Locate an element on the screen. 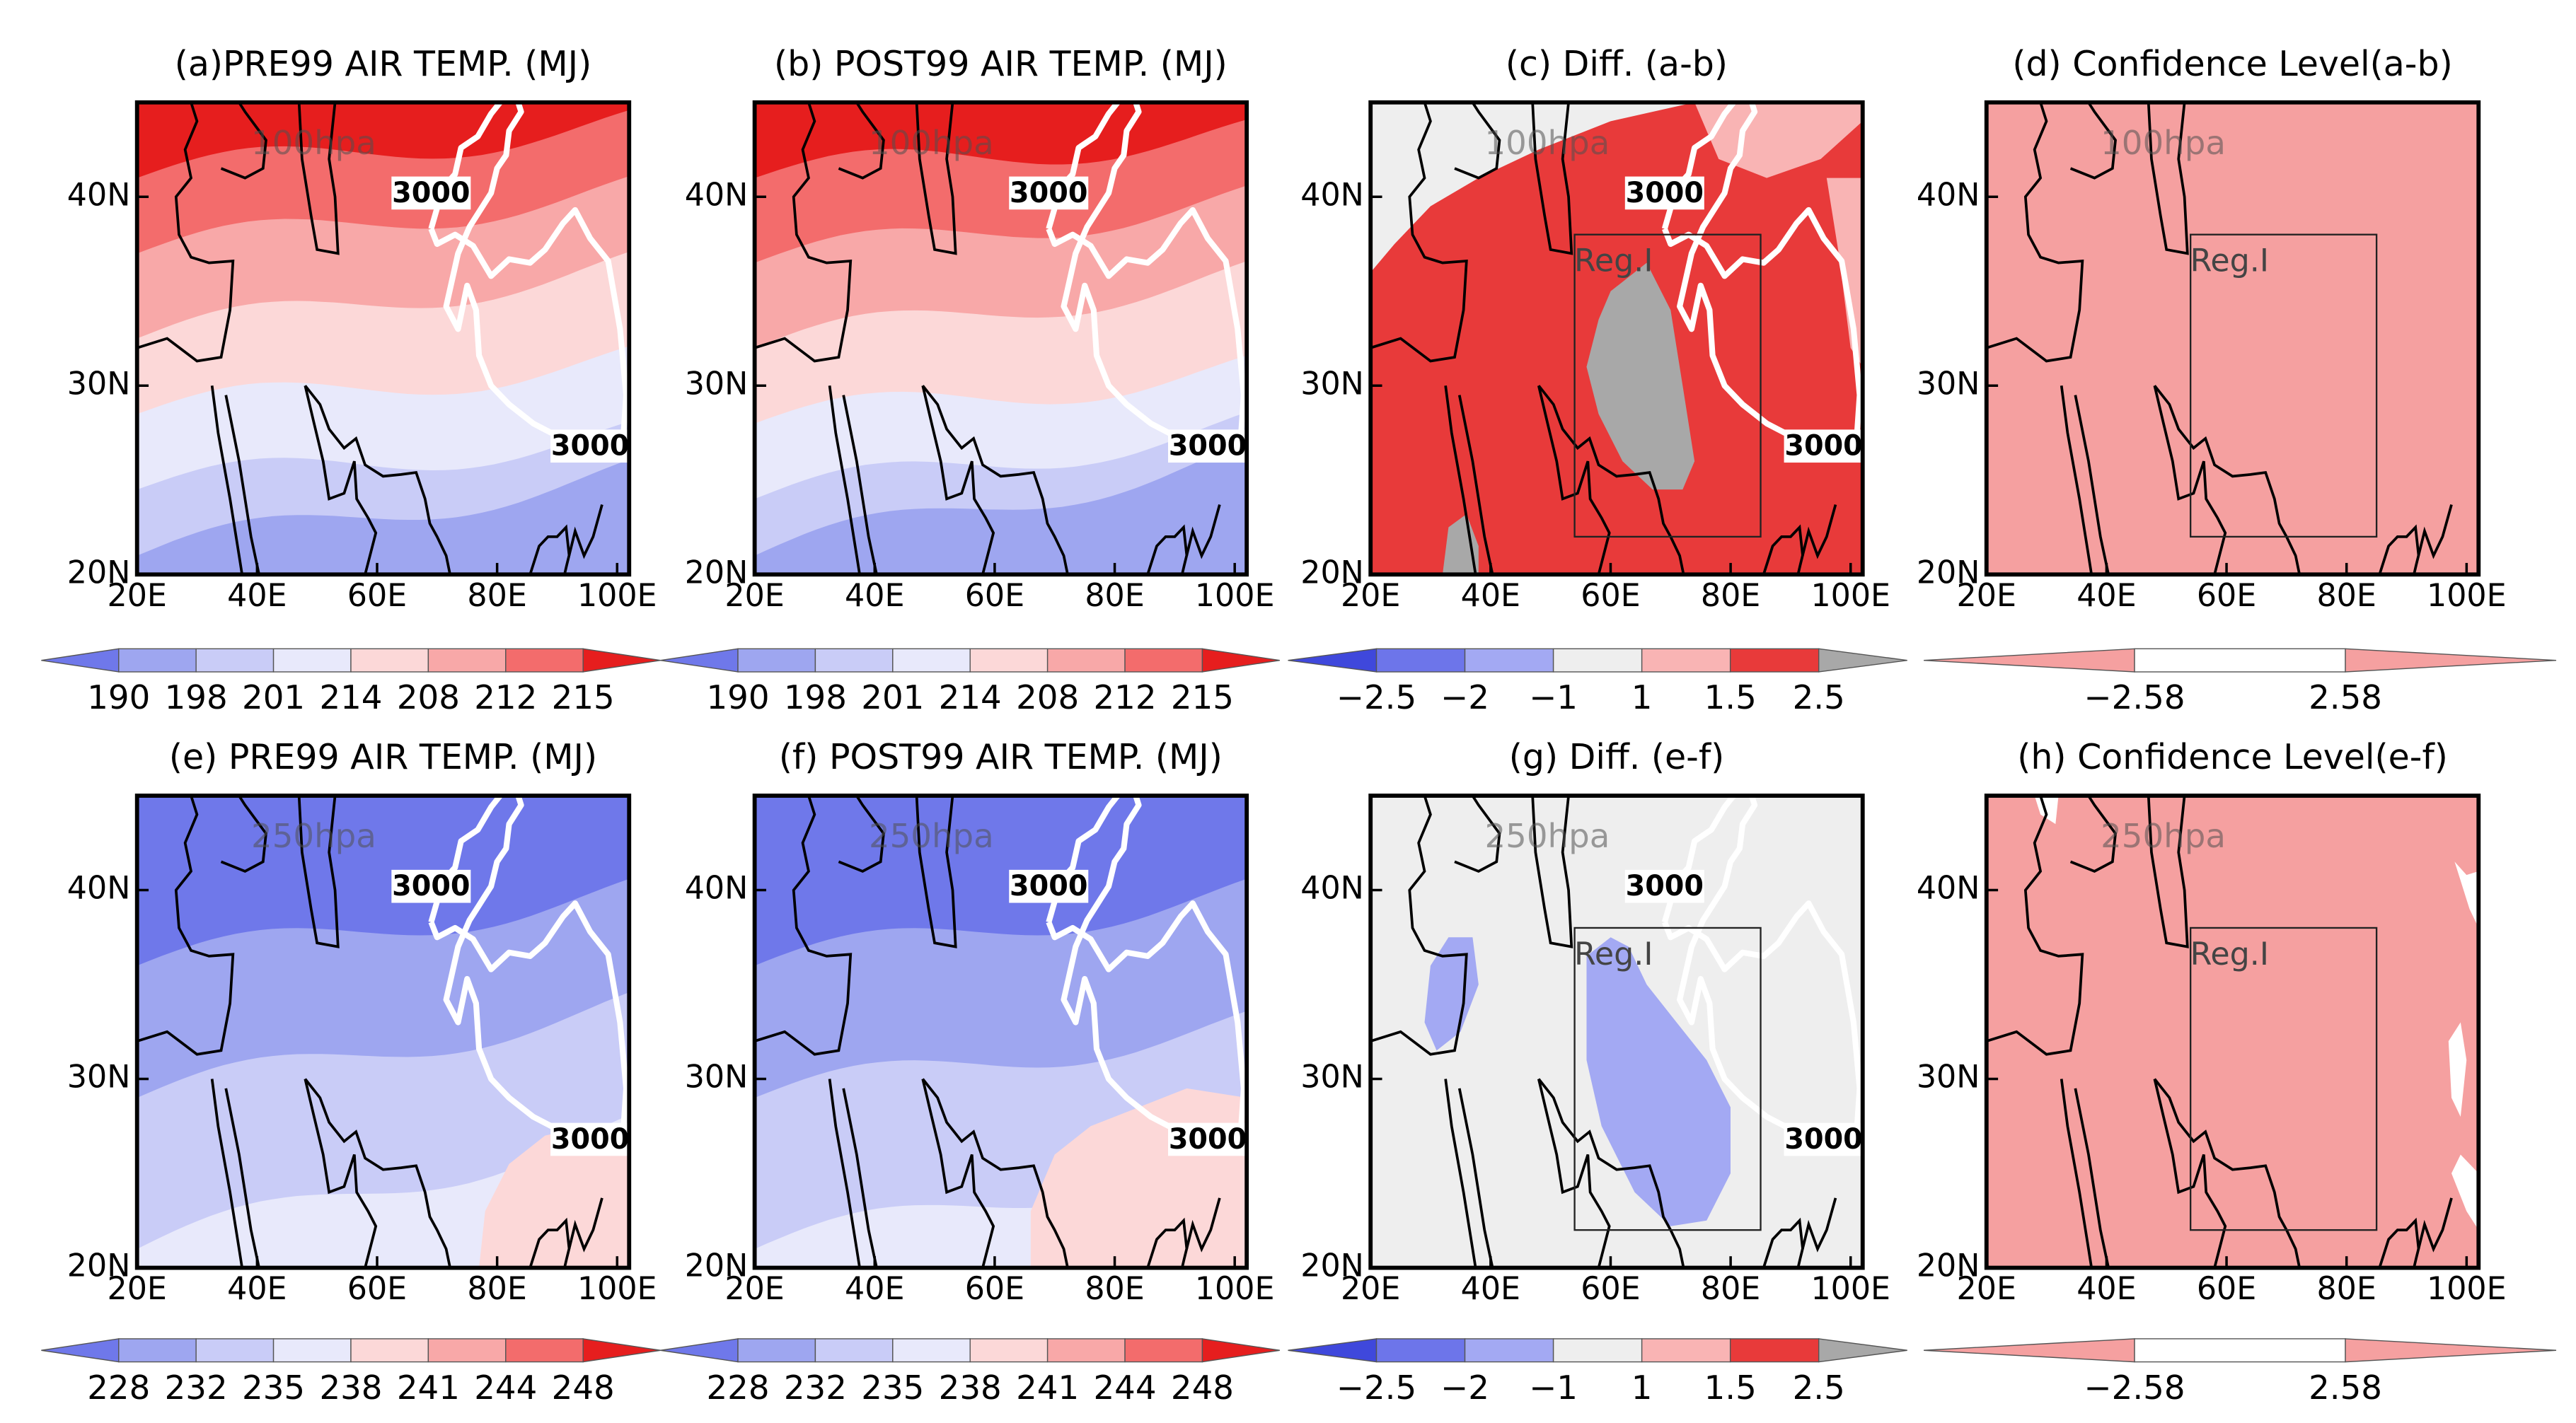 This screenshot has height=1423, width=2576. shaded-band is located at coordinates (1000, 507).